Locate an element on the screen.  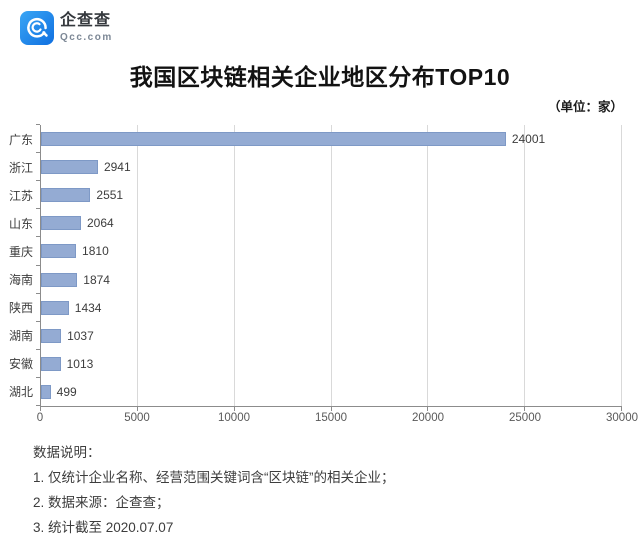
bar-row-湖北: 湖北 499 is located at coordinates (315, 392).